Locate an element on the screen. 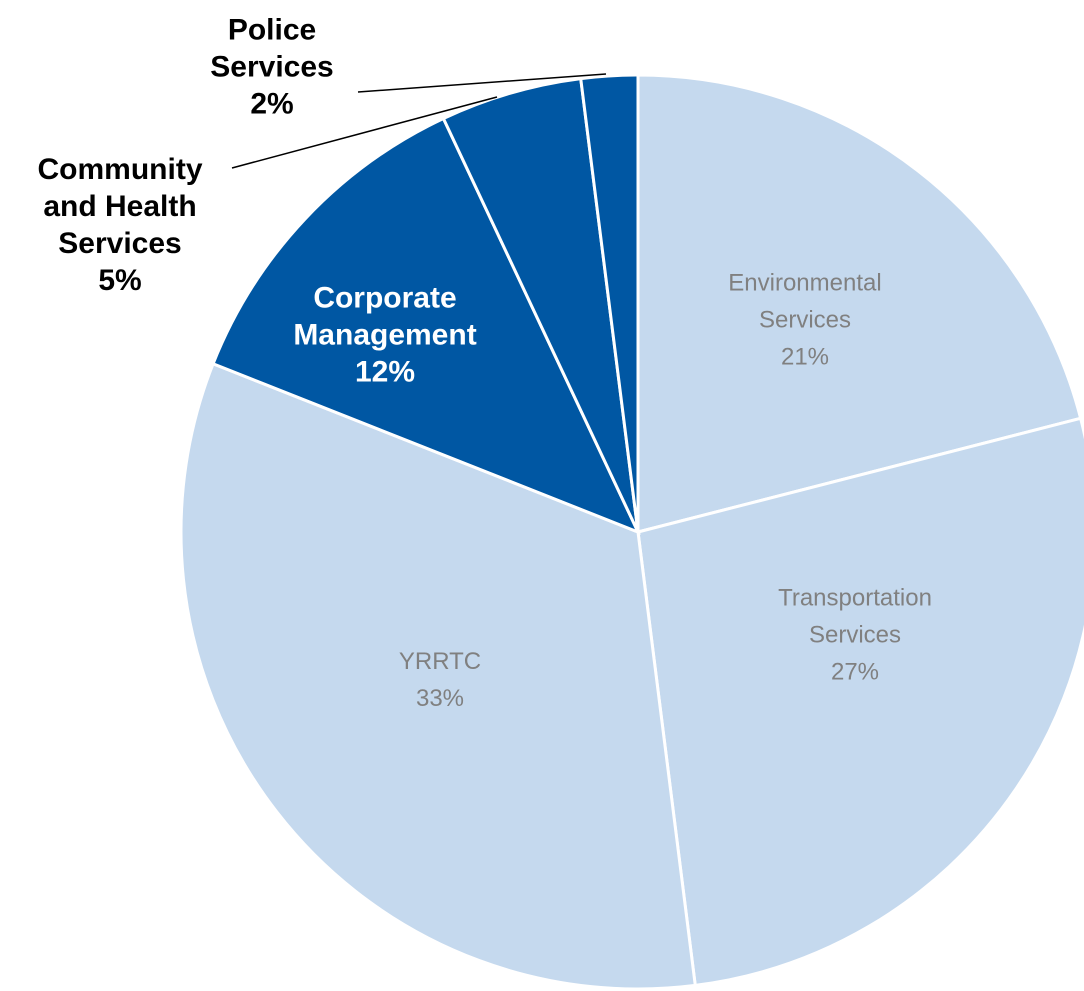 The width and height of the screenshot is (1084, 991). slice-label: YRRTC 33% is located at coordinates (440, 680).